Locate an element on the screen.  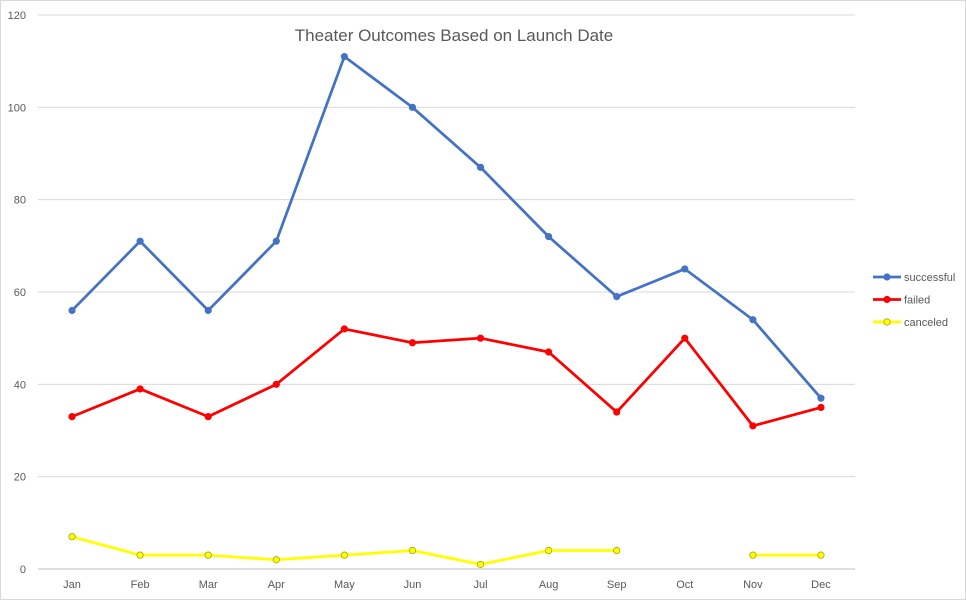
y-tick-label: 20 is located at coordinates (20, 478).